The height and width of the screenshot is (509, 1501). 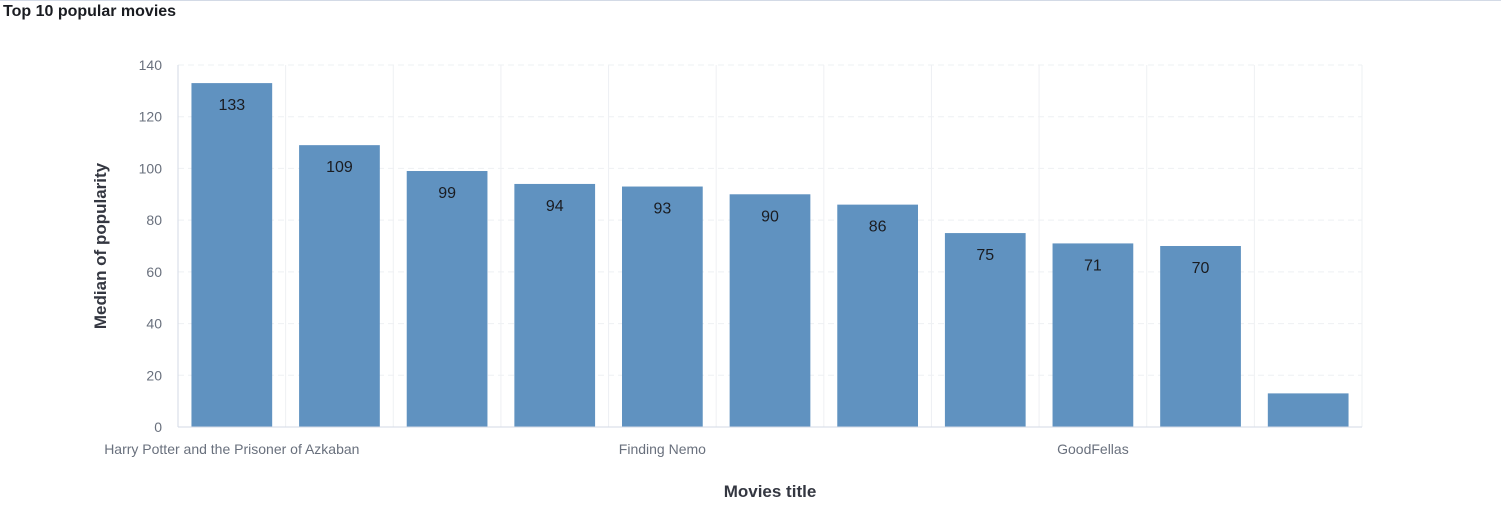 What do you see at coordinates (662, 449) in the screenshot?
I see `x-tick-label: Finding Nemo` at bounding box center [662, 449].